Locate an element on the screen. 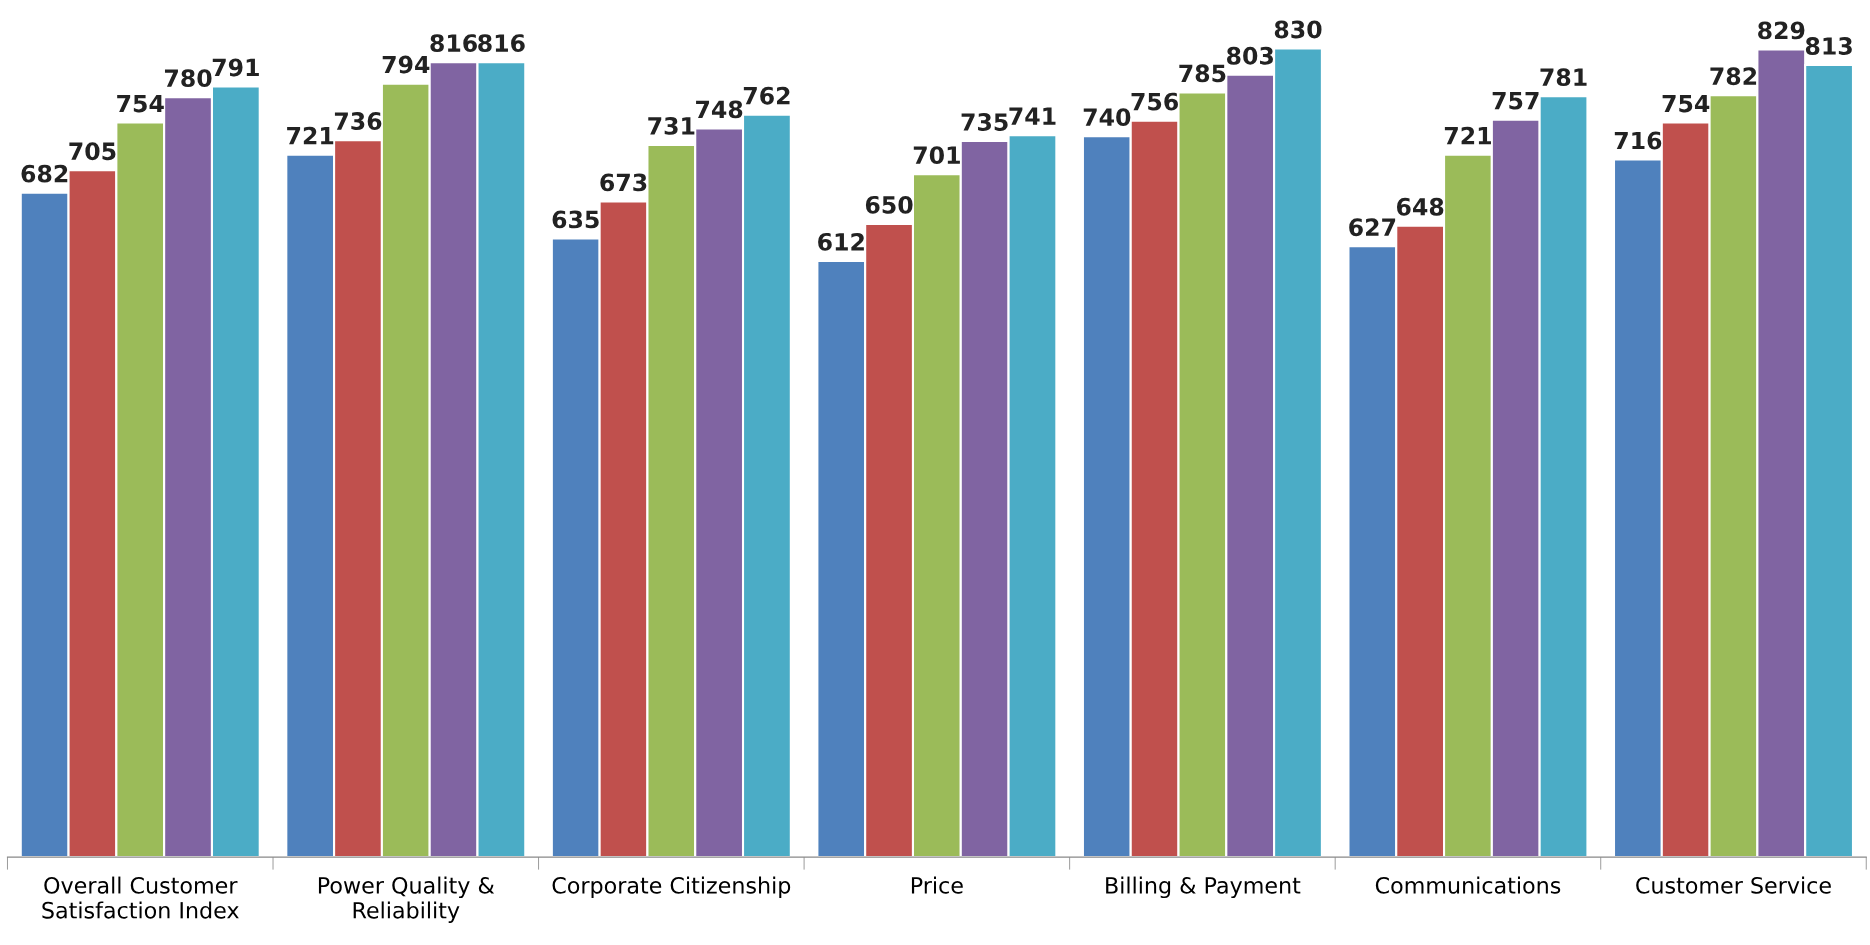  x-tick-label: Overall Customer Satisfaction Index is located at coordinates (140, 897).